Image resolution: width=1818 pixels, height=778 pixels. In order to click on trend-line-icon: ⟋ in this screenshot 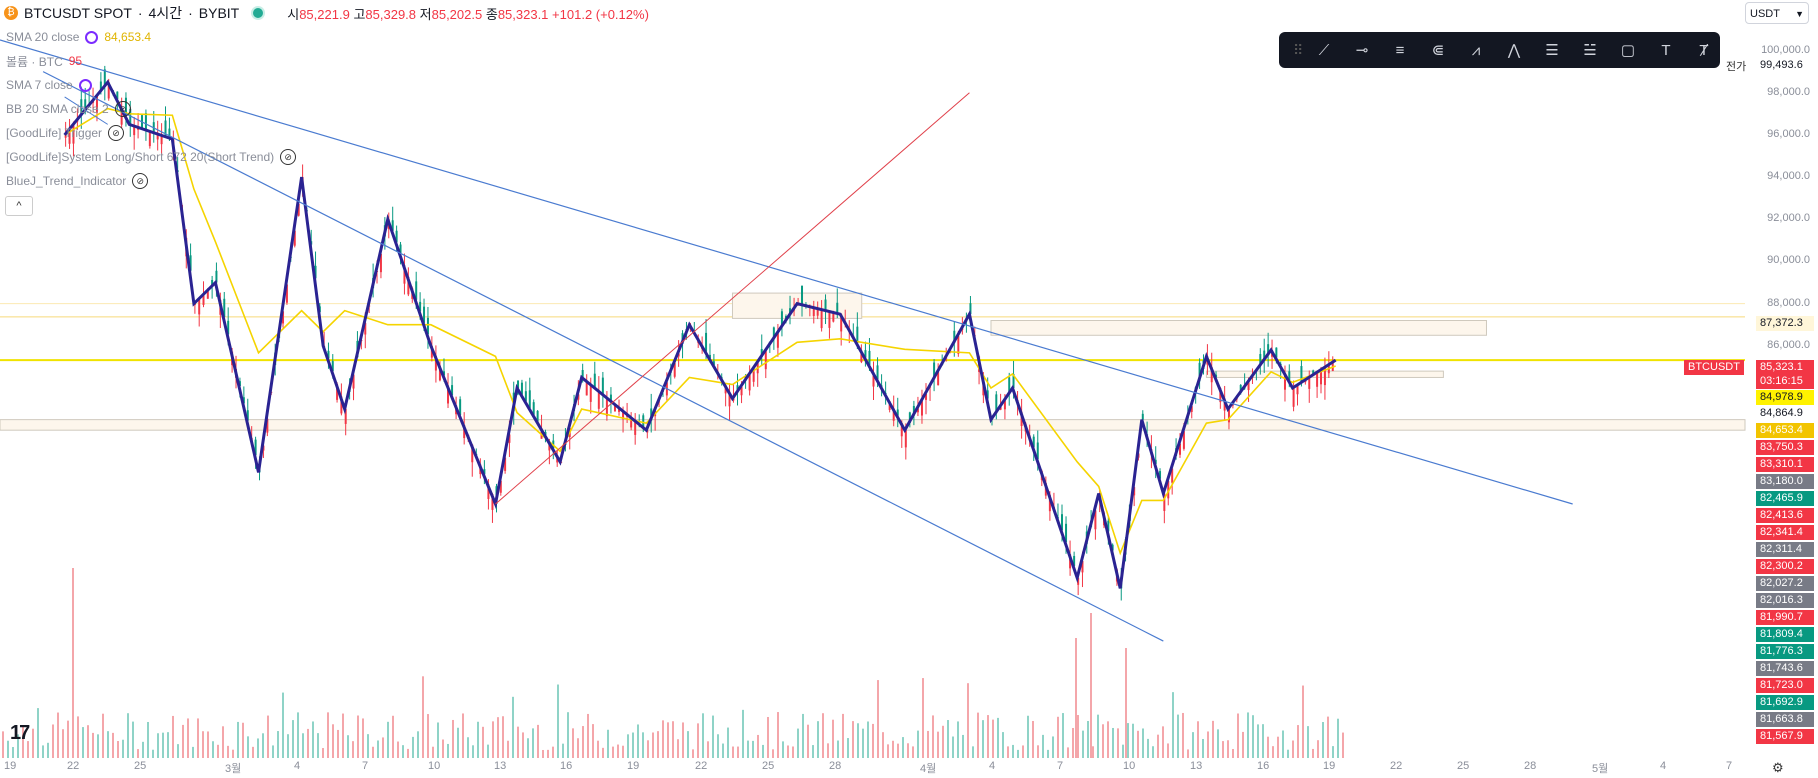, I will do `click(1324, 50)`.